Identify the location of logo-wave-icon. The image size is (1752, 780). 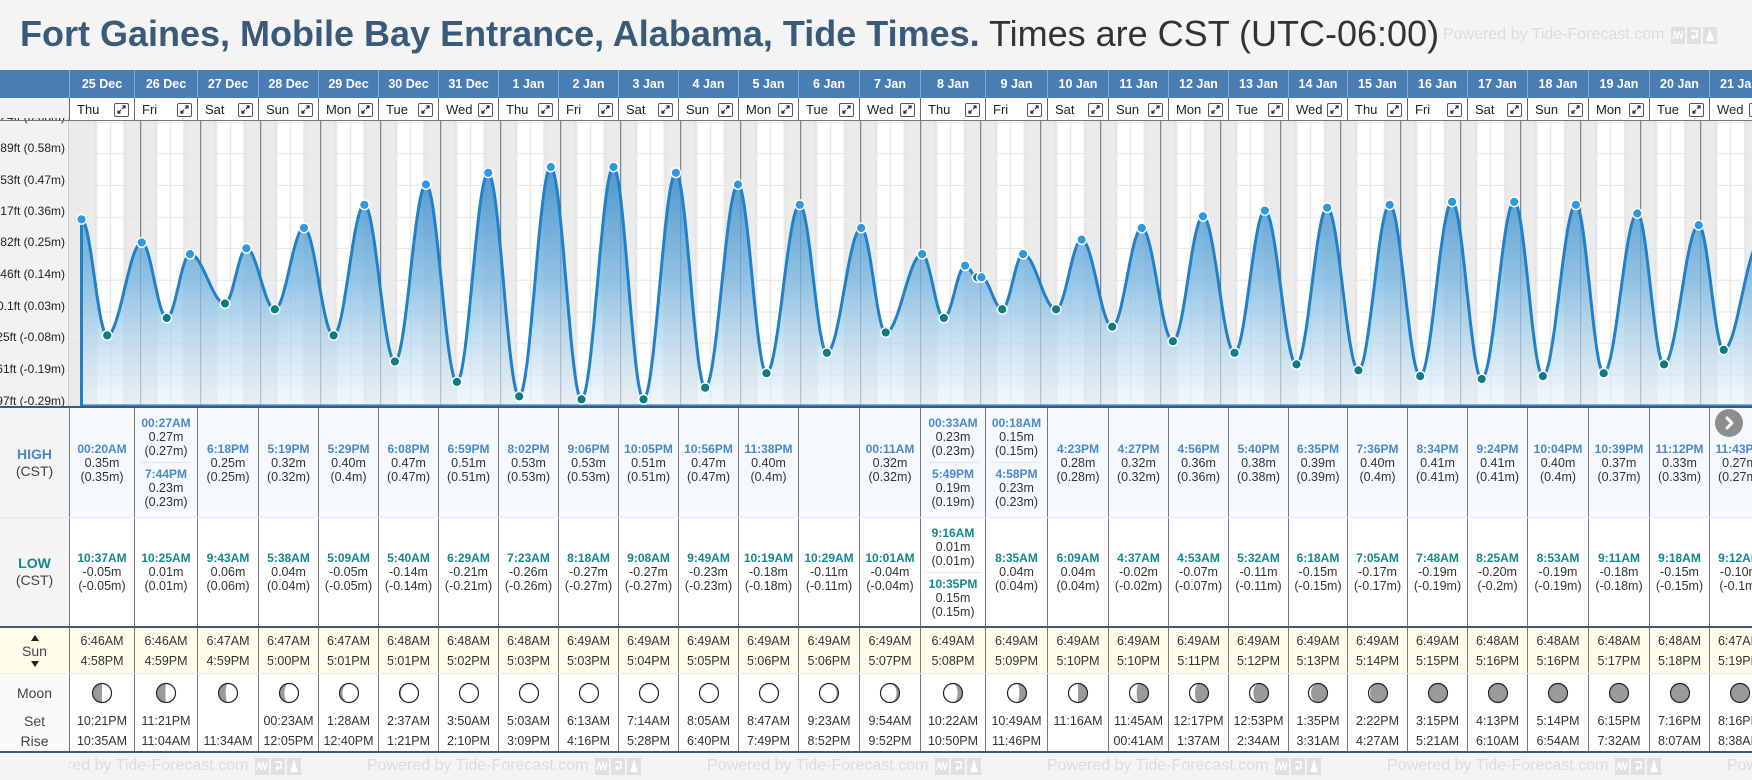
(262, 766).